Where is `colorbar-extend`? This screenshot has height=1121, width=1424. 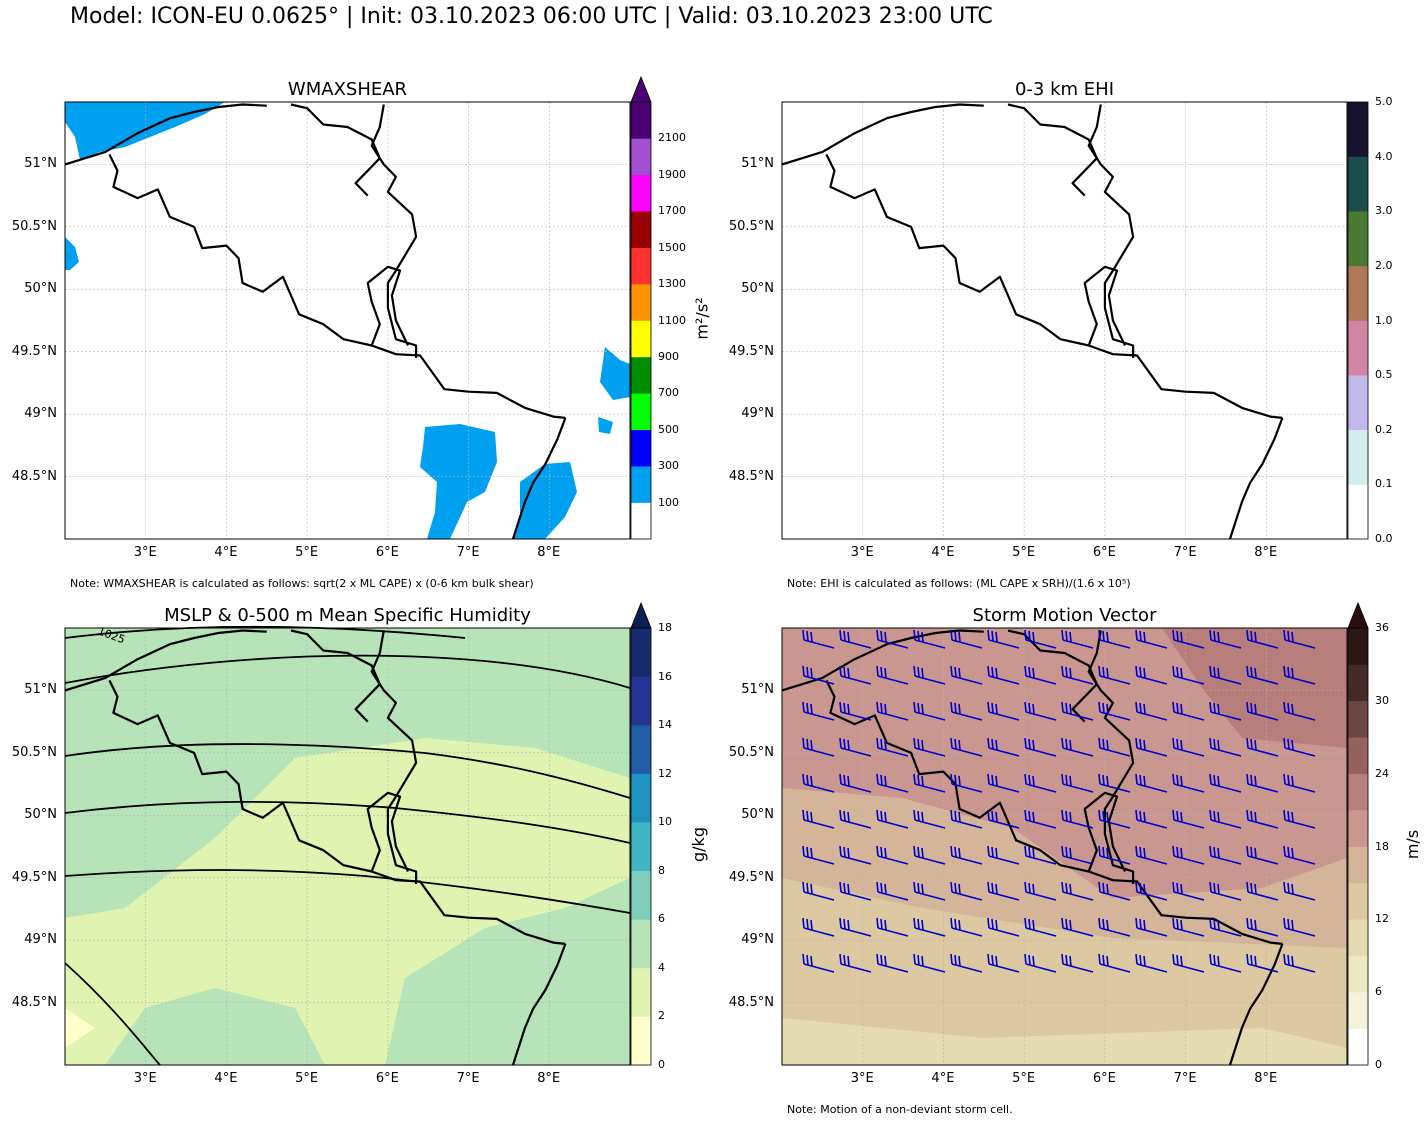
colorbar-extend is located at coordinates (1358, 615).